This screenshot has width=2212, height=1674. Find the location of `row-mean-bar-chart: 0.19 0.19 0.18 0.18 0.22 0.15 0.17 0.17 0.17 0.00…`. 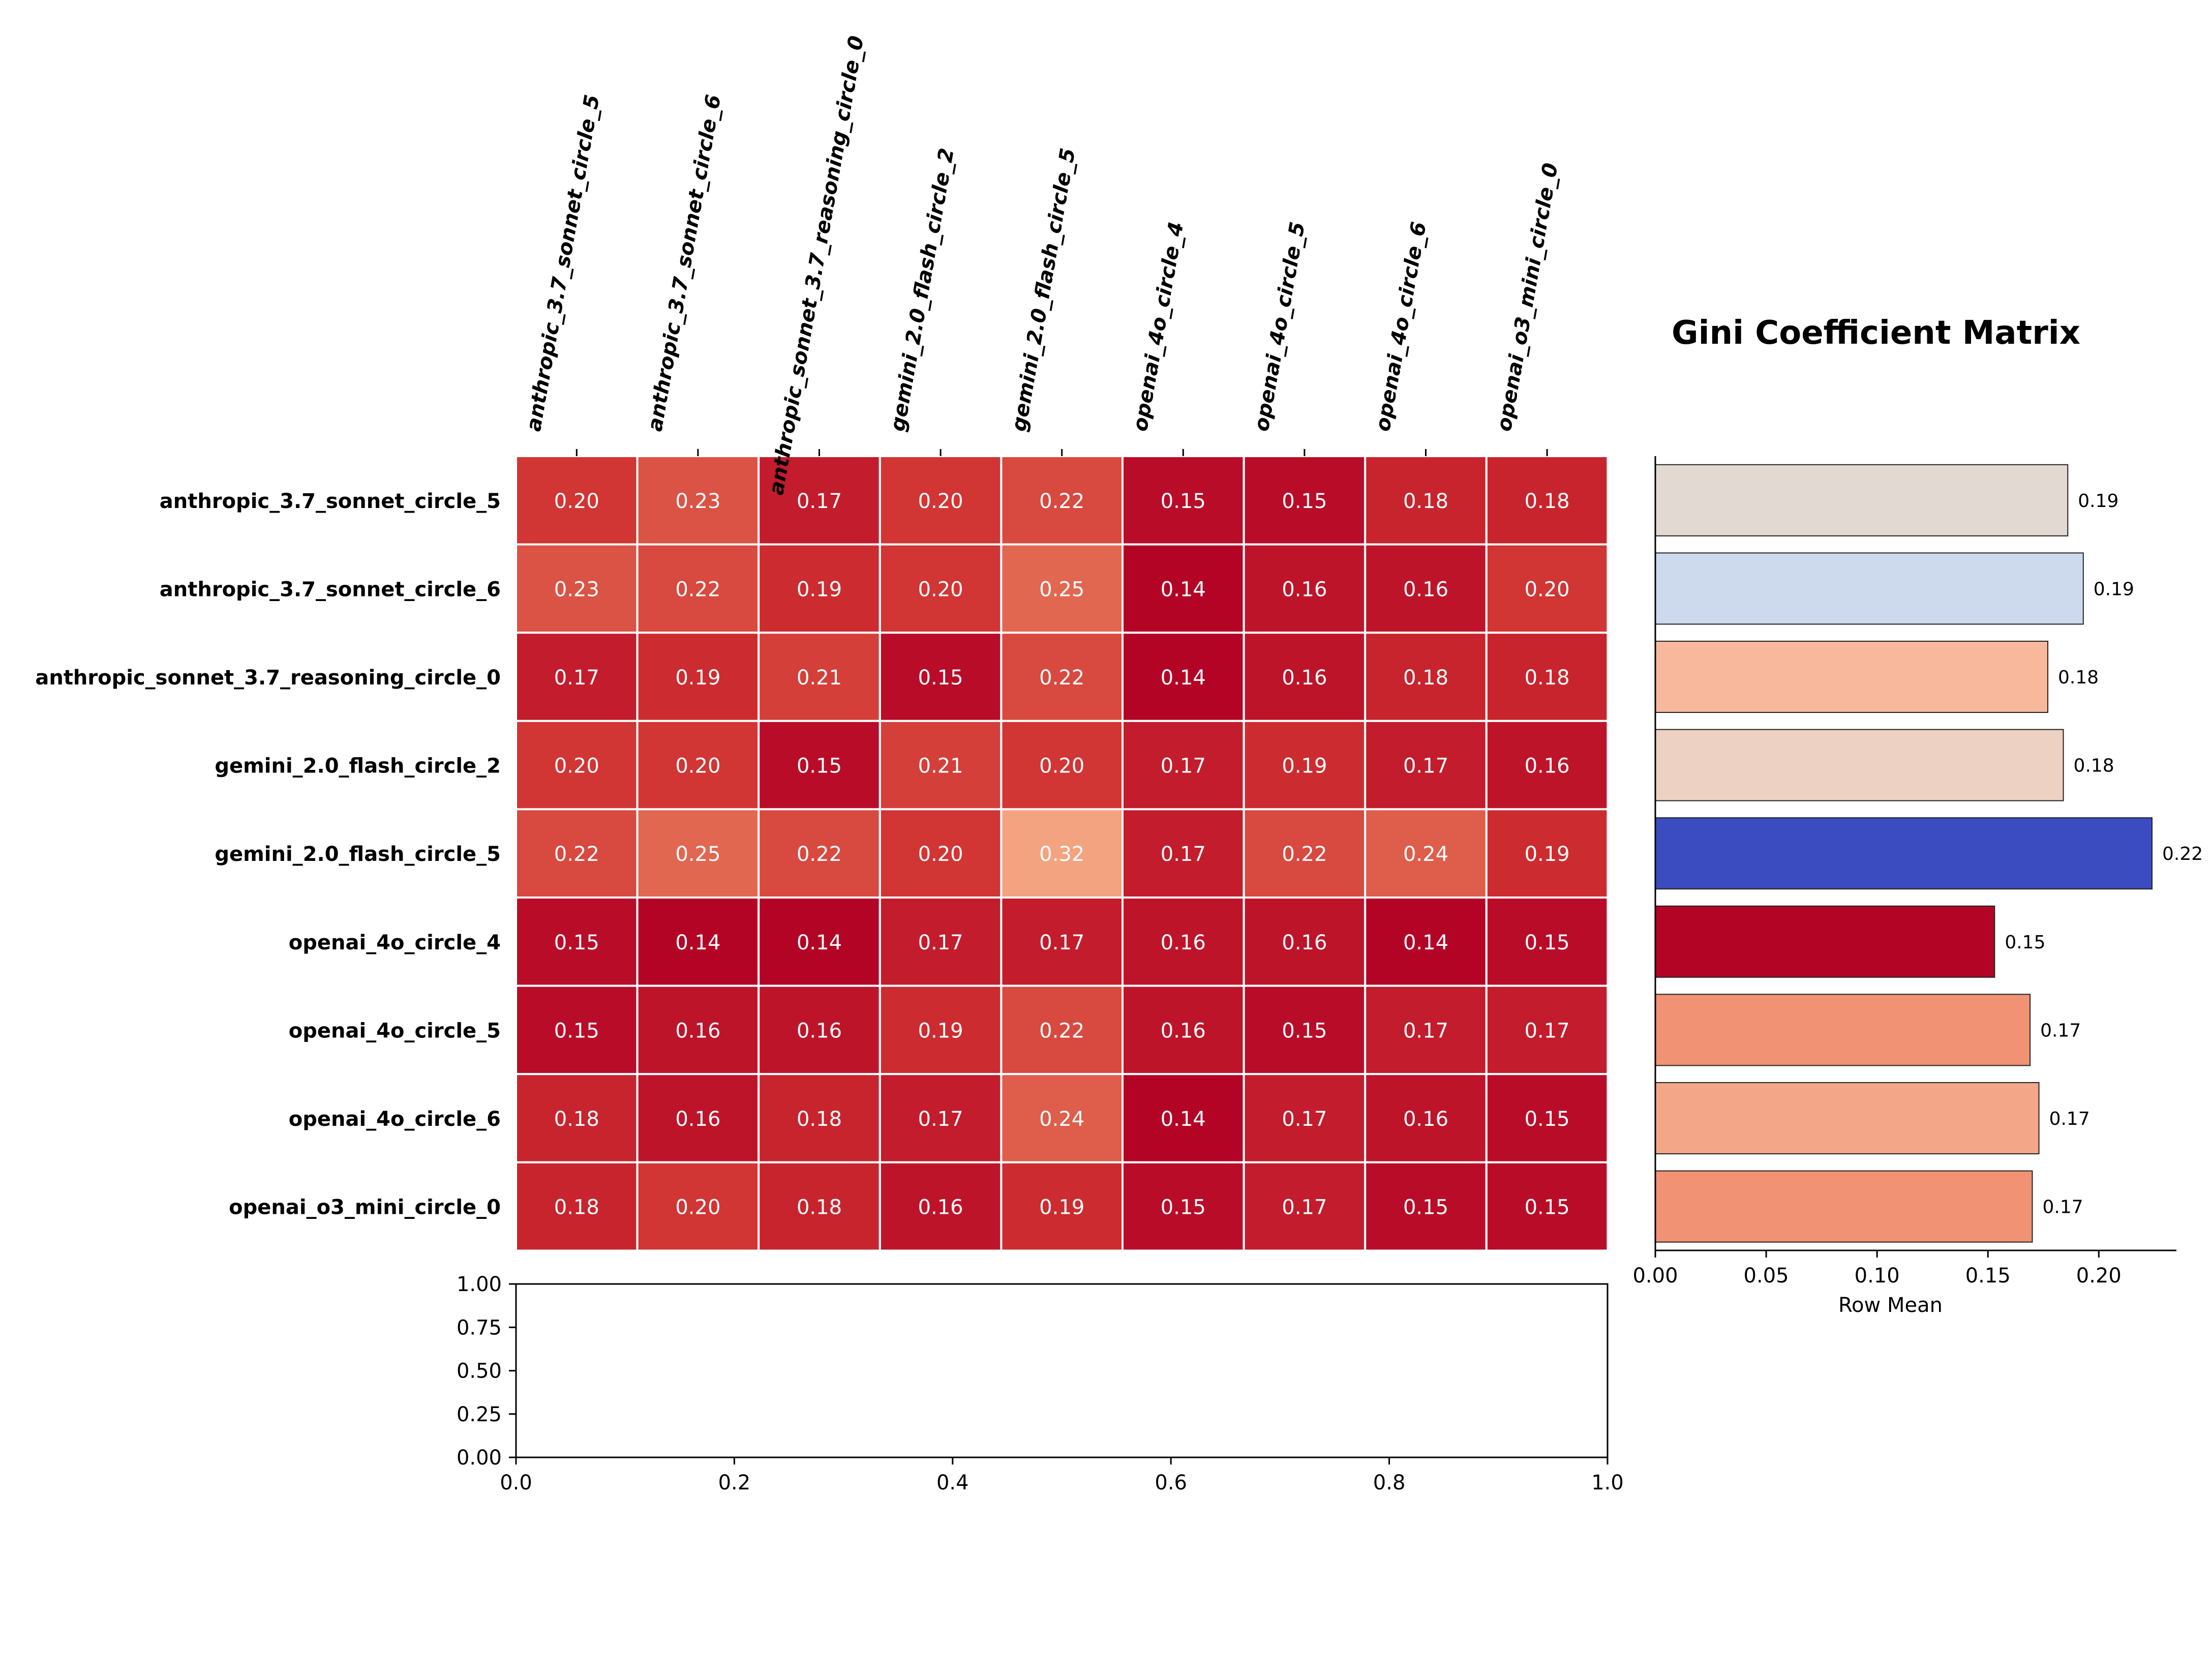

row-mean-bar-chart: 0.19 0.19 0.18 0.18 0.22 0.15 0.17 0.17 0.17 0.00… is located at coordinates (1917, 886).